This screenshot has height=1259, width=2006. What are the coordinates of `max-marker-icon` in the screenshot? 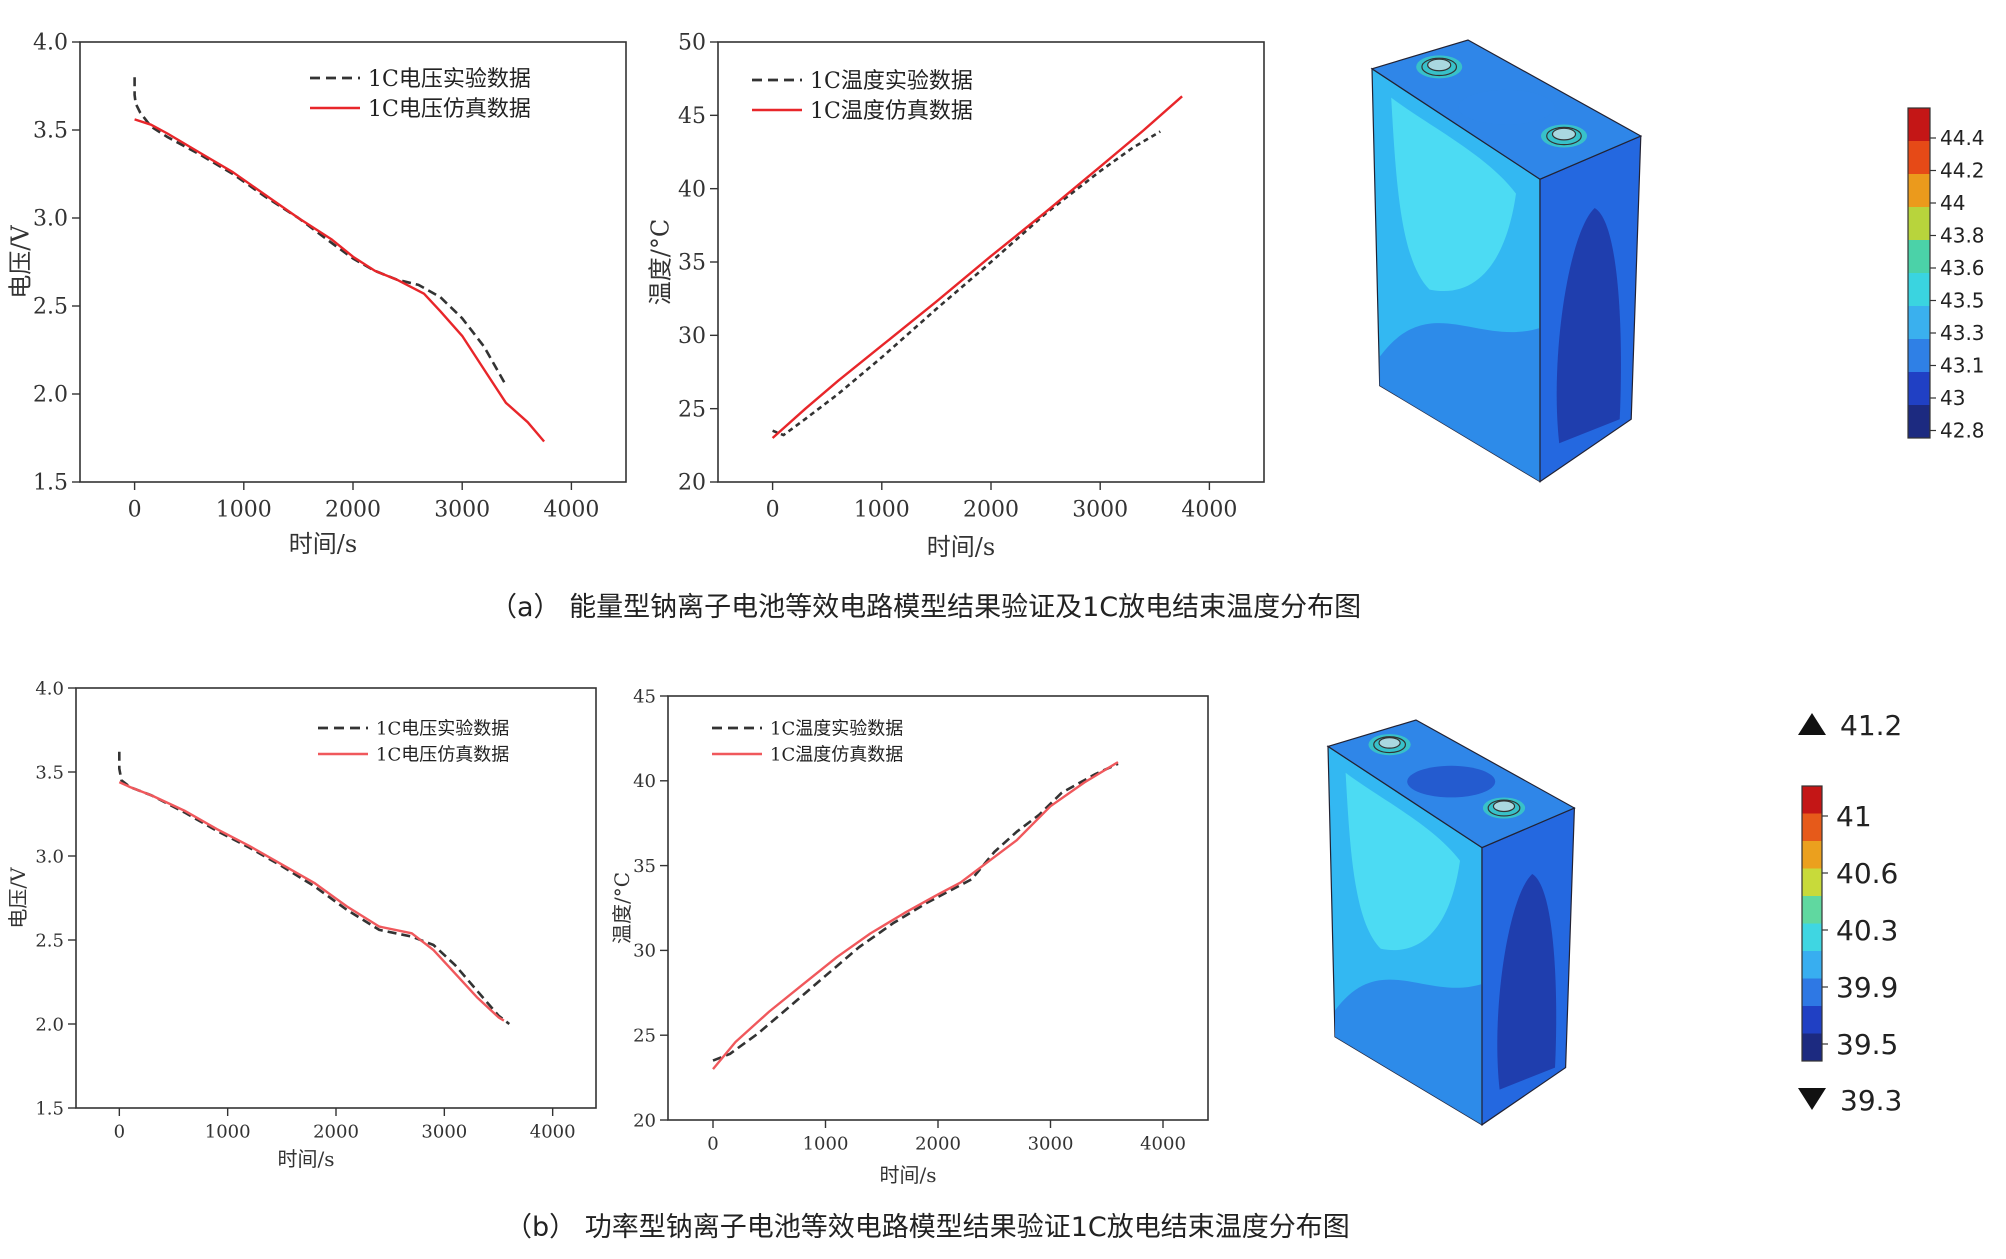 It's located at (1812, 724).